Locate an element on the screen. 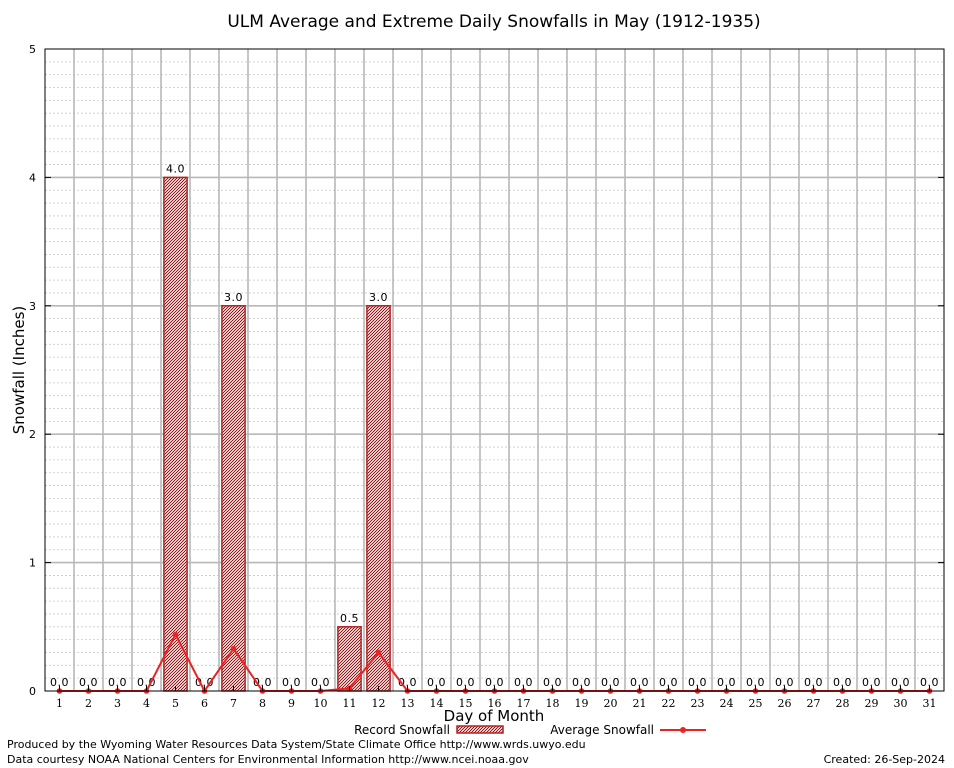 The width and height of the screenshot is (954, 768). y-tick-label: 2 is located at coordinates (32, 434).